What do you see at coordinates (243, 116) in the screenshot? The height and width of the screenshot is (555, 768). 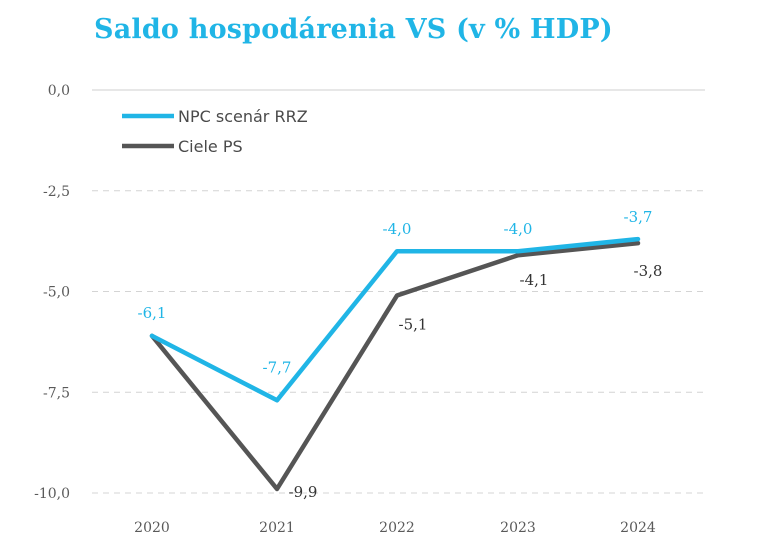 I see `legend-label: NPC scenár RRZ` at bounding box center [243, 116].